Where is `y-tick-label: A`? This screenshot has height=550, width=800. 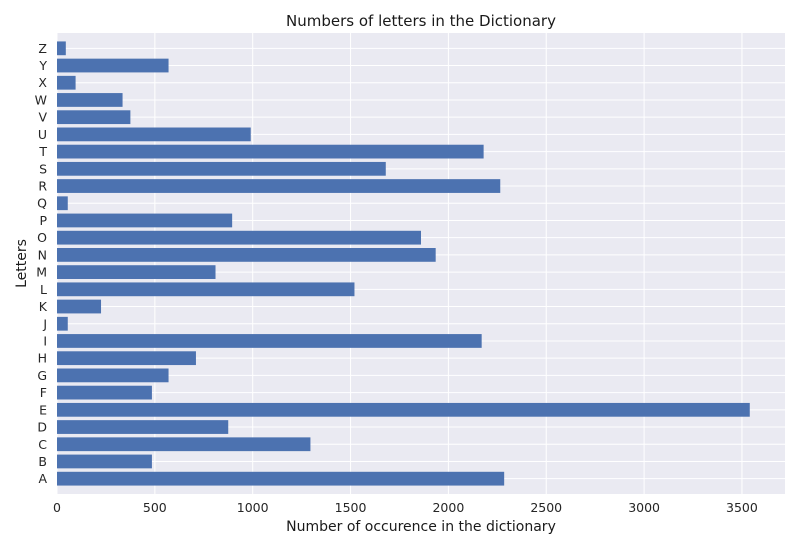
y-tick-label: A is located at coordinates (42, 478).